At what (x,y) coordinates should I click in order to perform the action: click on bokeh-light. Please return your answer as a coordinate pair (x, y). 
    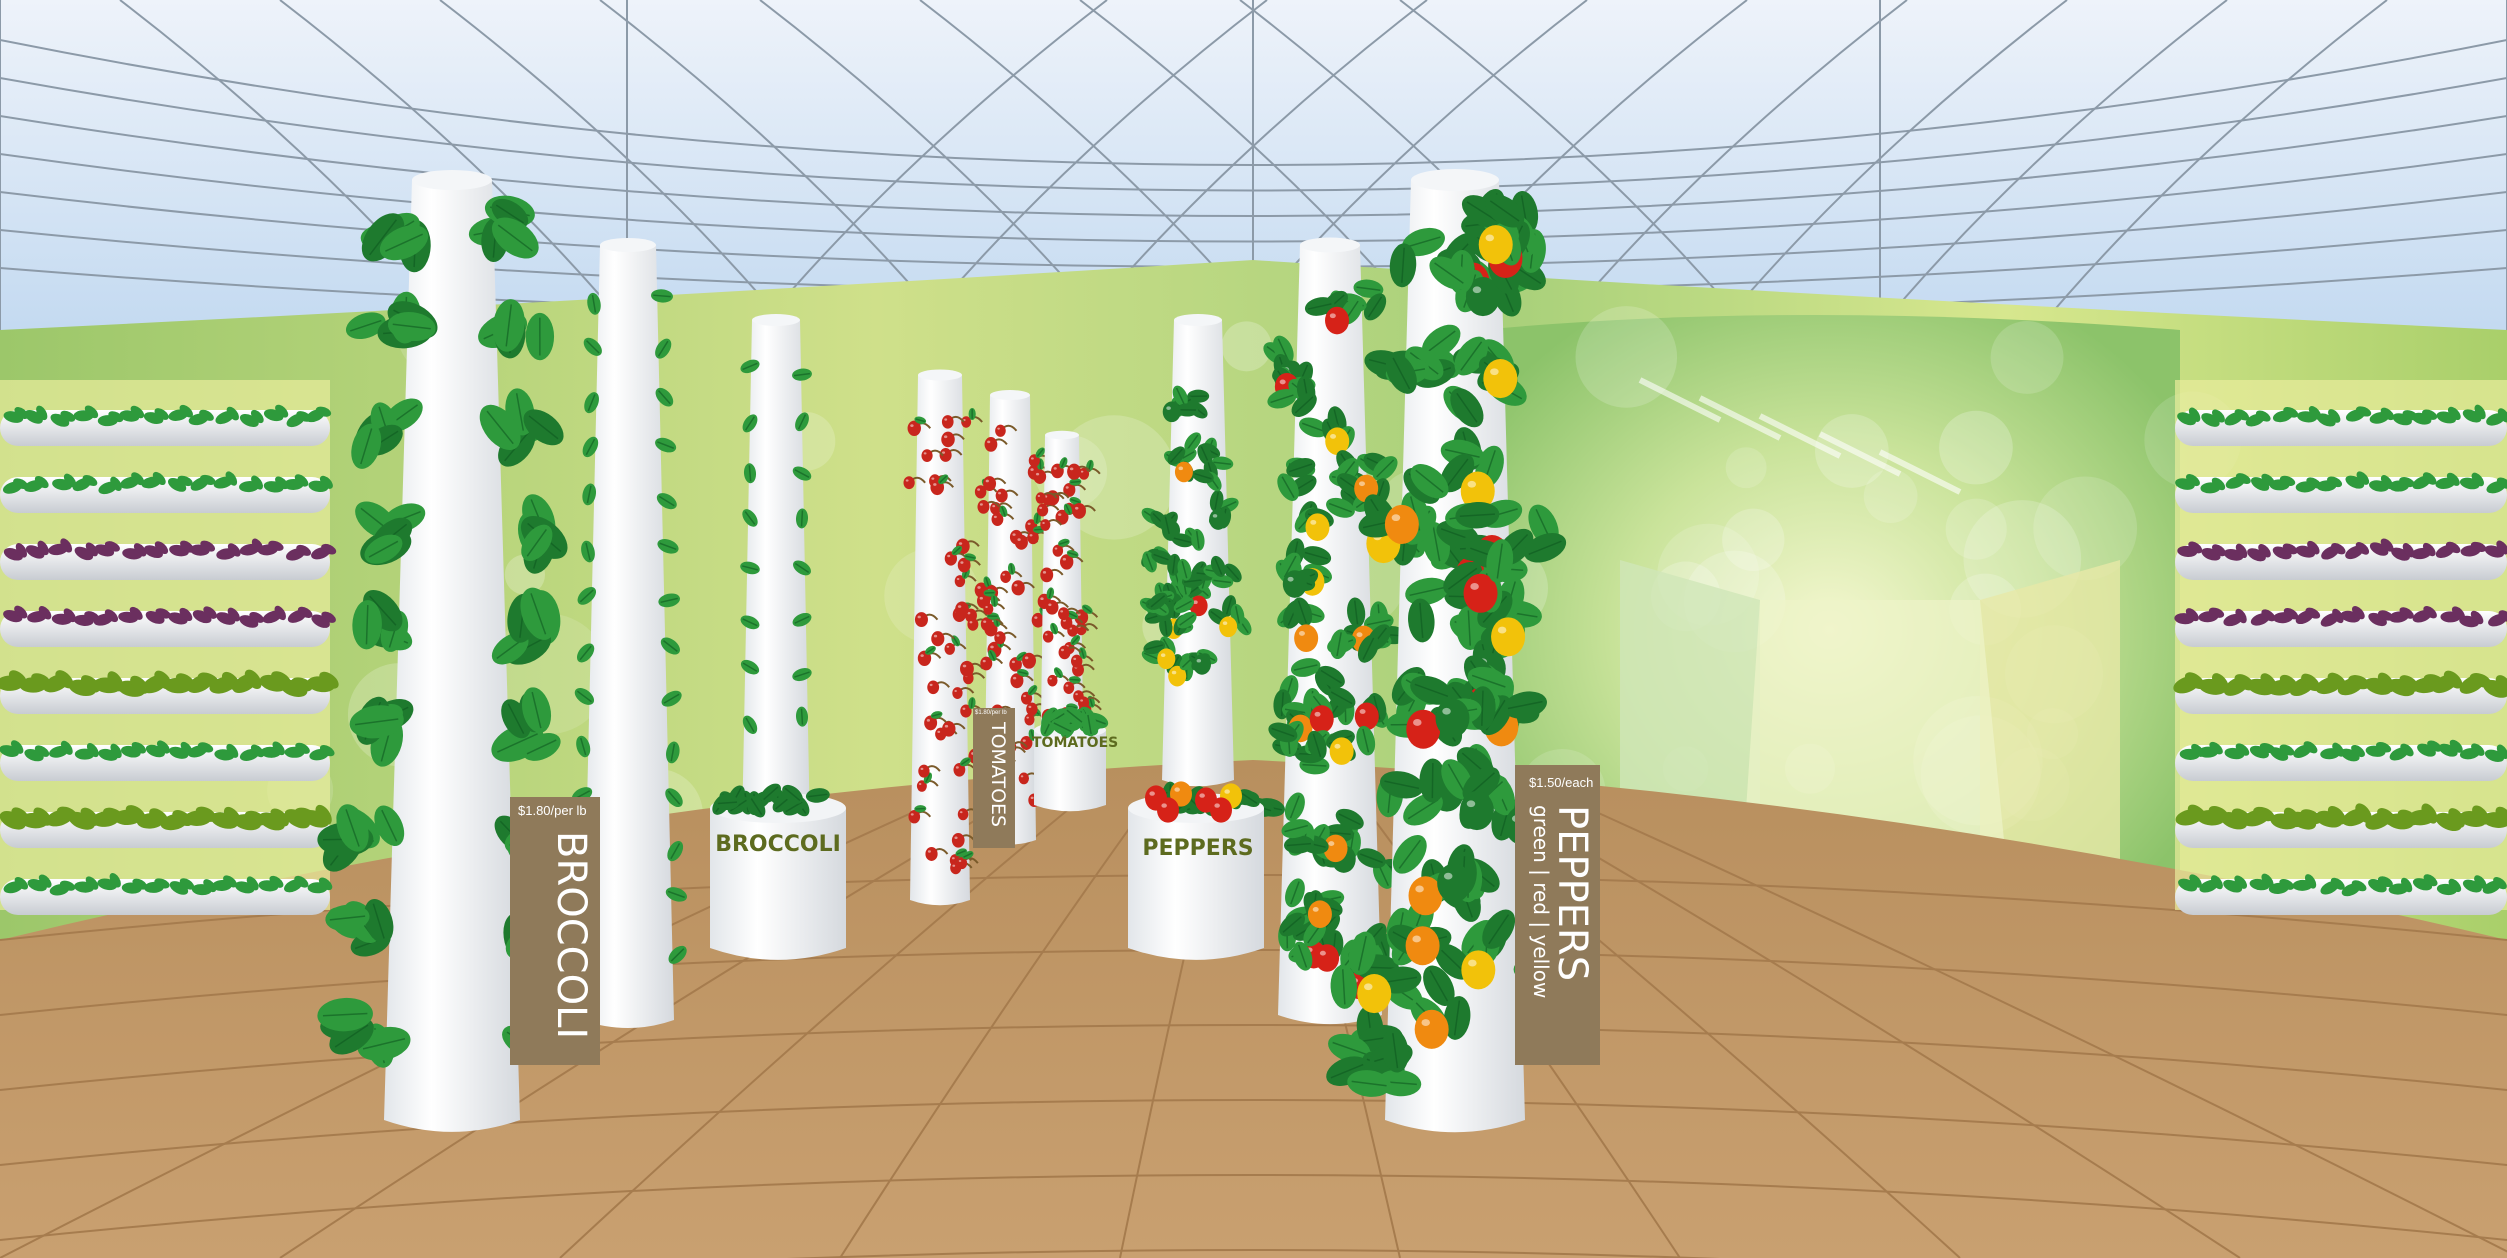
    Looking at the image, I should click on (1753, 539).